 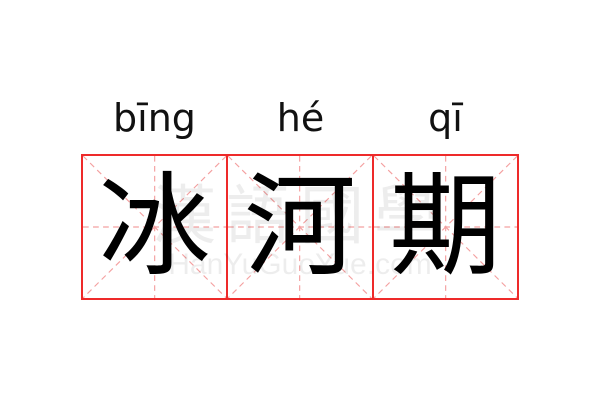 I want to click on hanzi-character: 期, so click(x=445, y=227).